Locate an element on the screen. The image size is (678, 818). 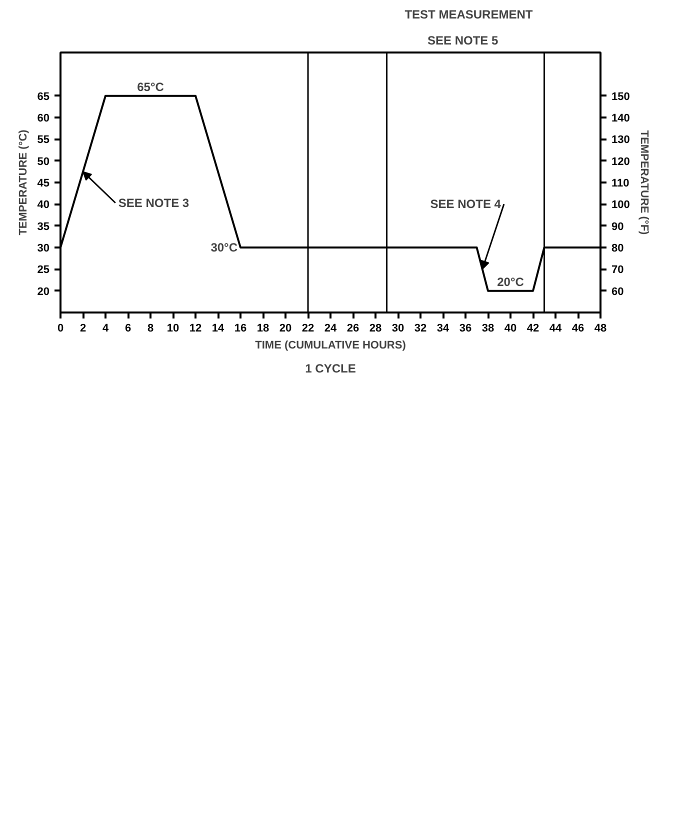
x-tick-label: 26 is located at coordinates (353, 328).